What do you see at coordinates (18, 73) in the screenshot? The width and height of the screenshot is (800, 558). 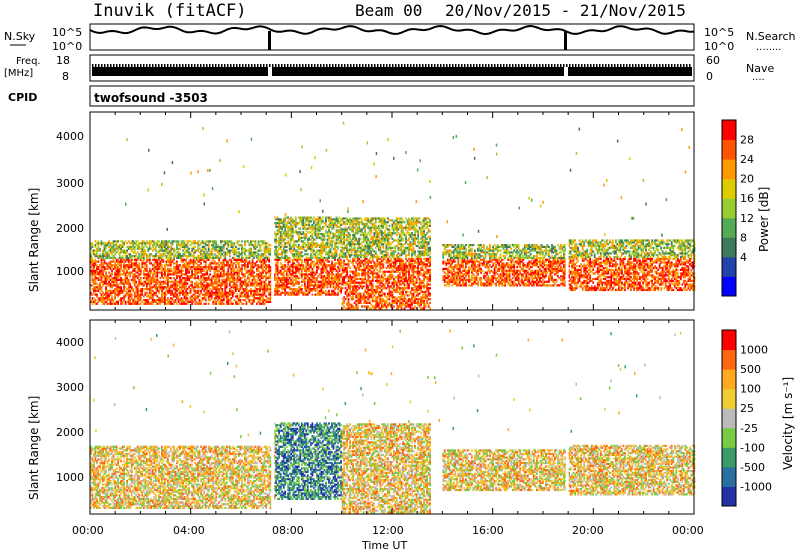 I see `freq-label-2: [MHz]` at bounding box center [18, 73].